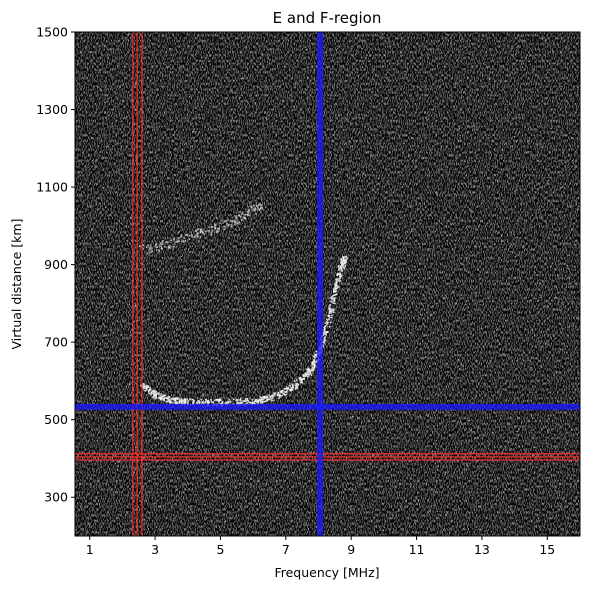  I want to click on x-axis-label: Frequency [MHz], so click(326, 572).